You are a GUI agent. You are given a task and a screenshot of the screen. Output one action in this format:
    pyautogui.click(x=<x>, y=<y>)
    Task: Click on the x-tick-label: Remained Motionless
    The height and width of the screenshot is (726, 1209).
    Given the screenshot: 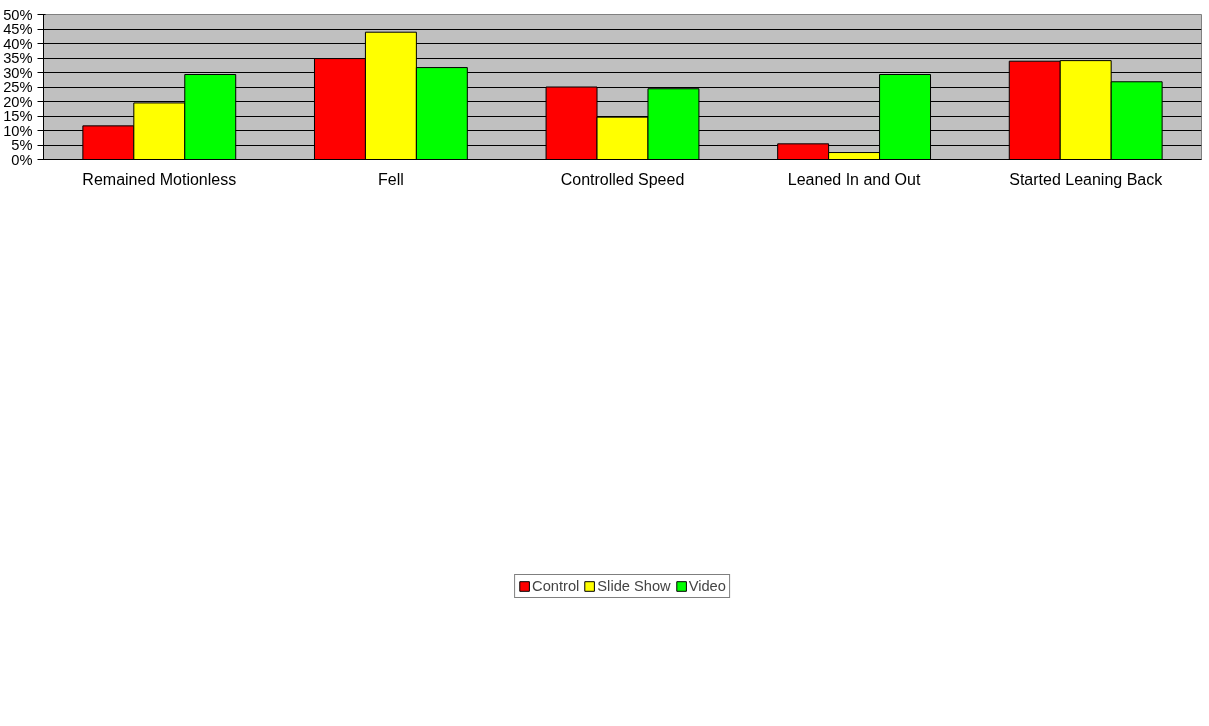 What is the action you would take?
    pyautogui.click(x=159, y=179)
    